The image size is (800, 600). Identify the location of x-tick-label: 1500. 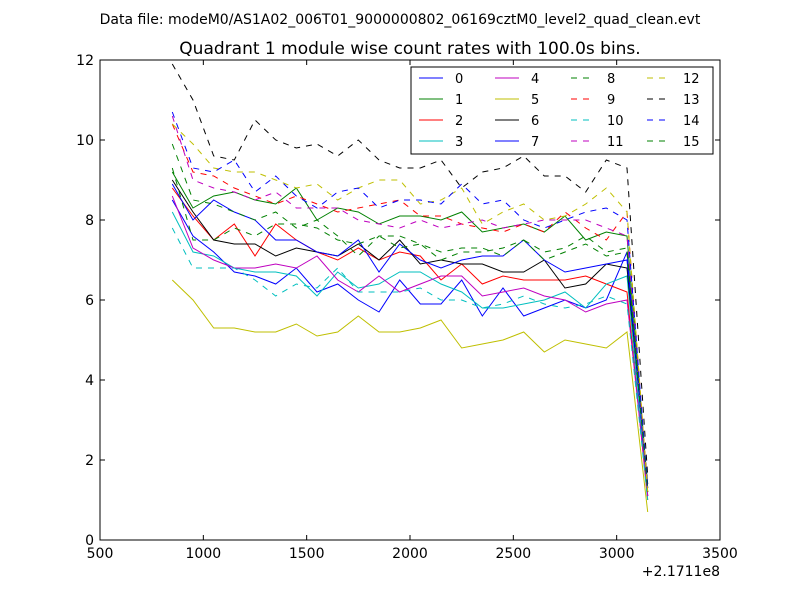
(307, 554).